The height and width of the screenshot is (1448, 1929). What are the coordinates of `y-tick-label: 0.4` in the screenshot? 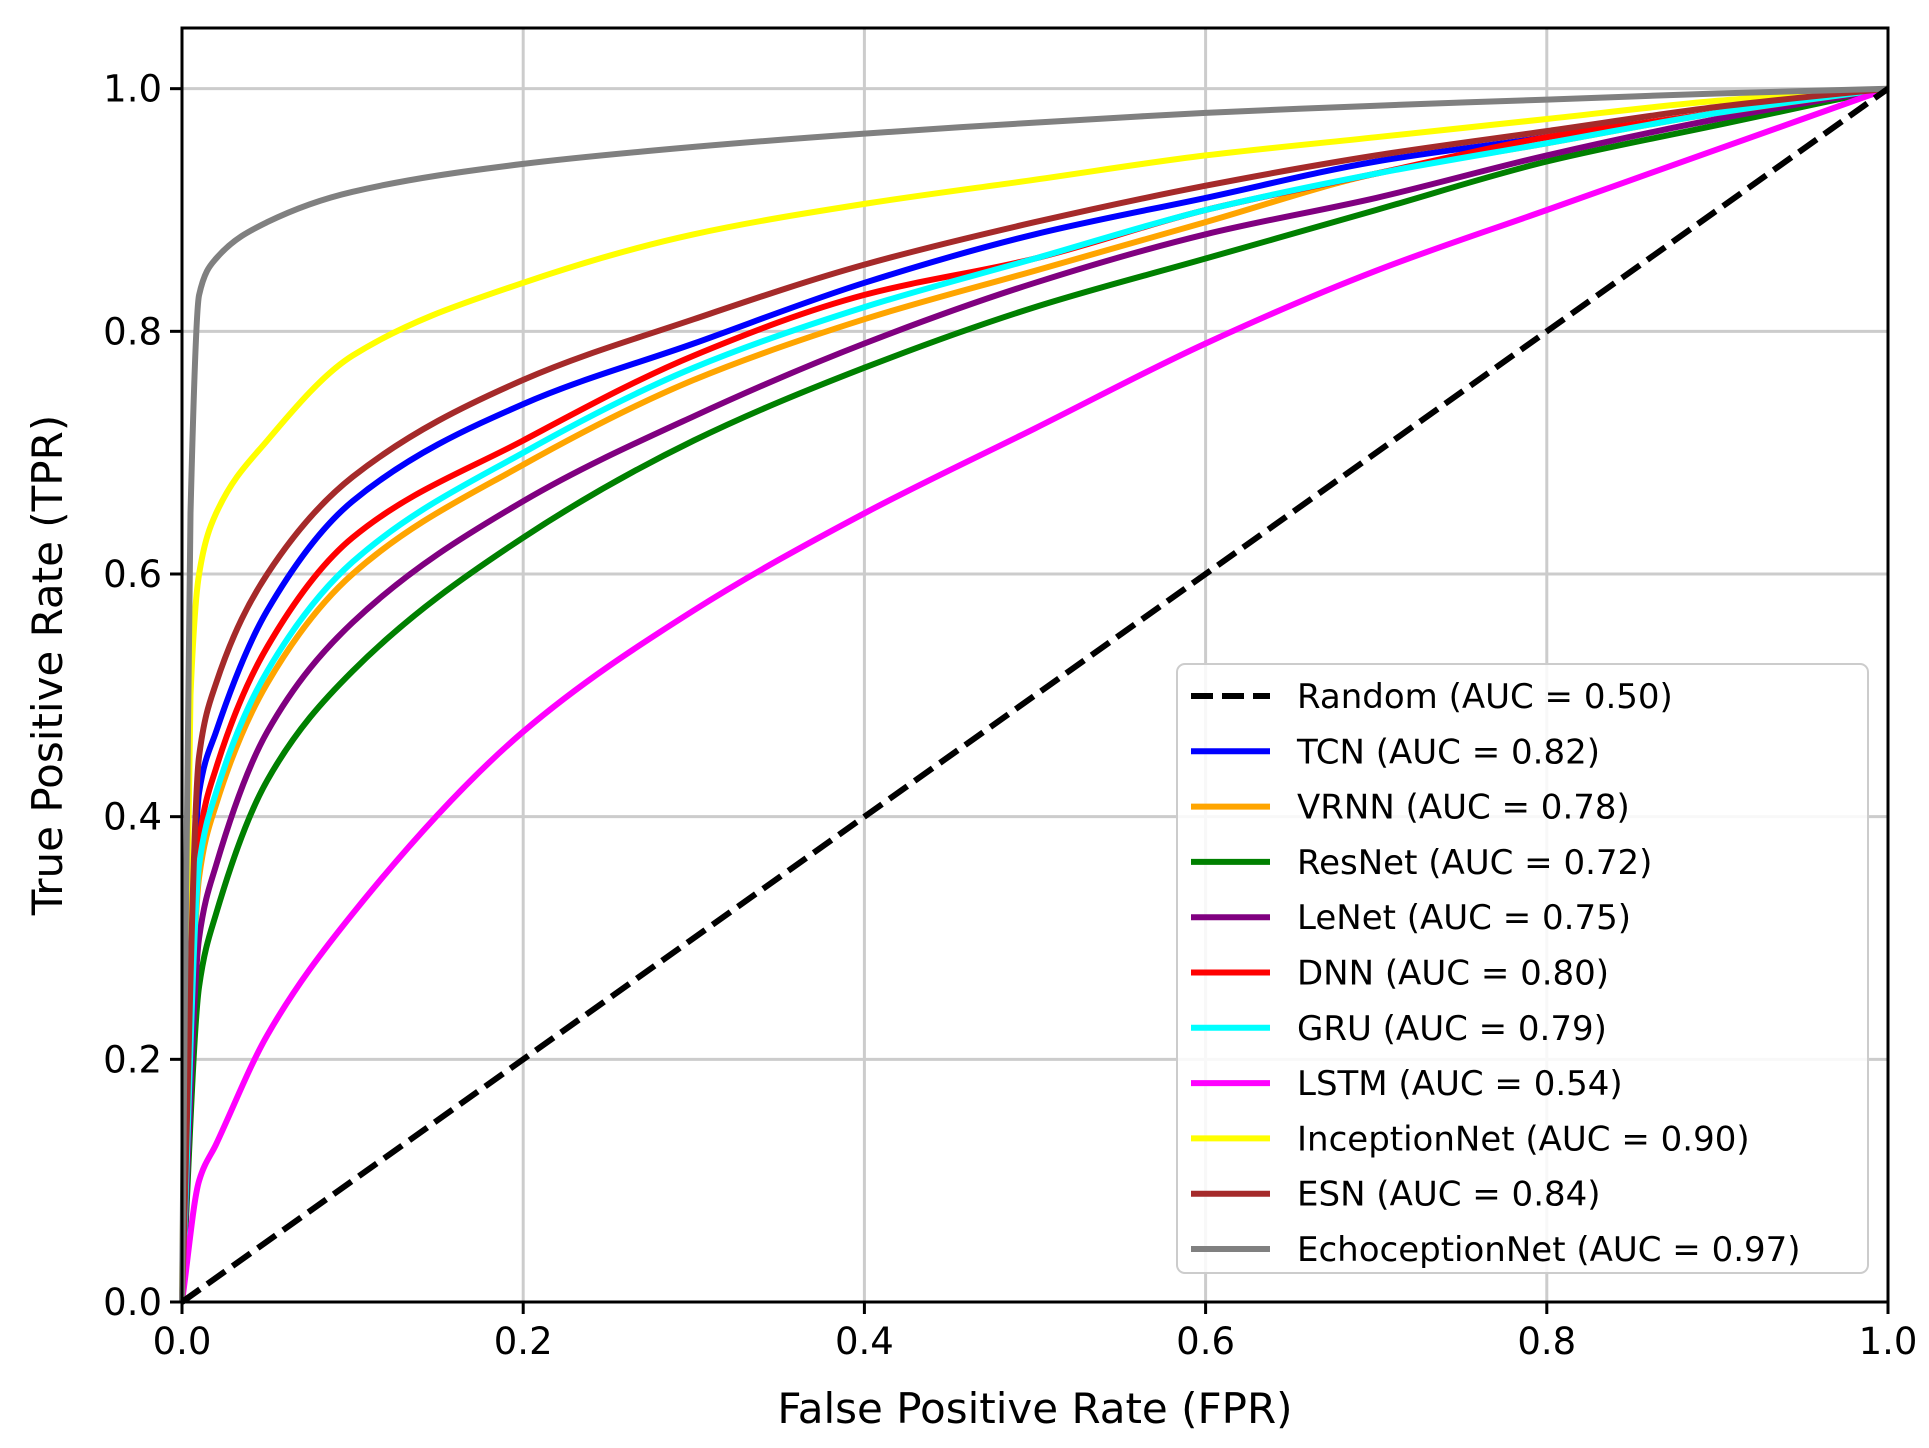 It's located at (132, 817).